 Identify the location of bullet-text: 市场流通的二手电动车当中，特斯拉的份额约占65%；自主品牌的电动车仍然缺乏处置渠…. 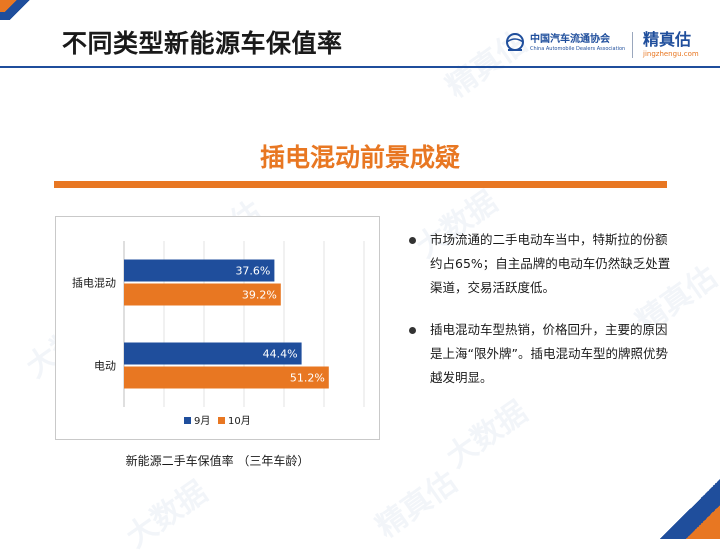
(550, 263).